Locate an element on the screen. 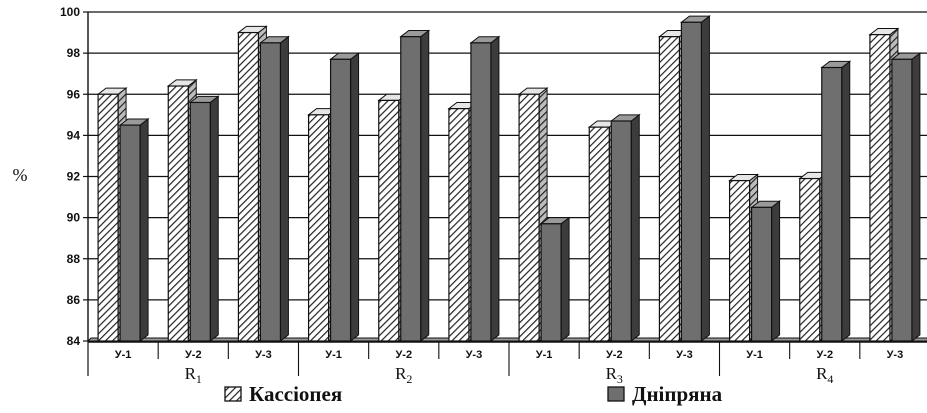 The image size is (927, 413). group-label: R4 is located at coordinates (824, 375).